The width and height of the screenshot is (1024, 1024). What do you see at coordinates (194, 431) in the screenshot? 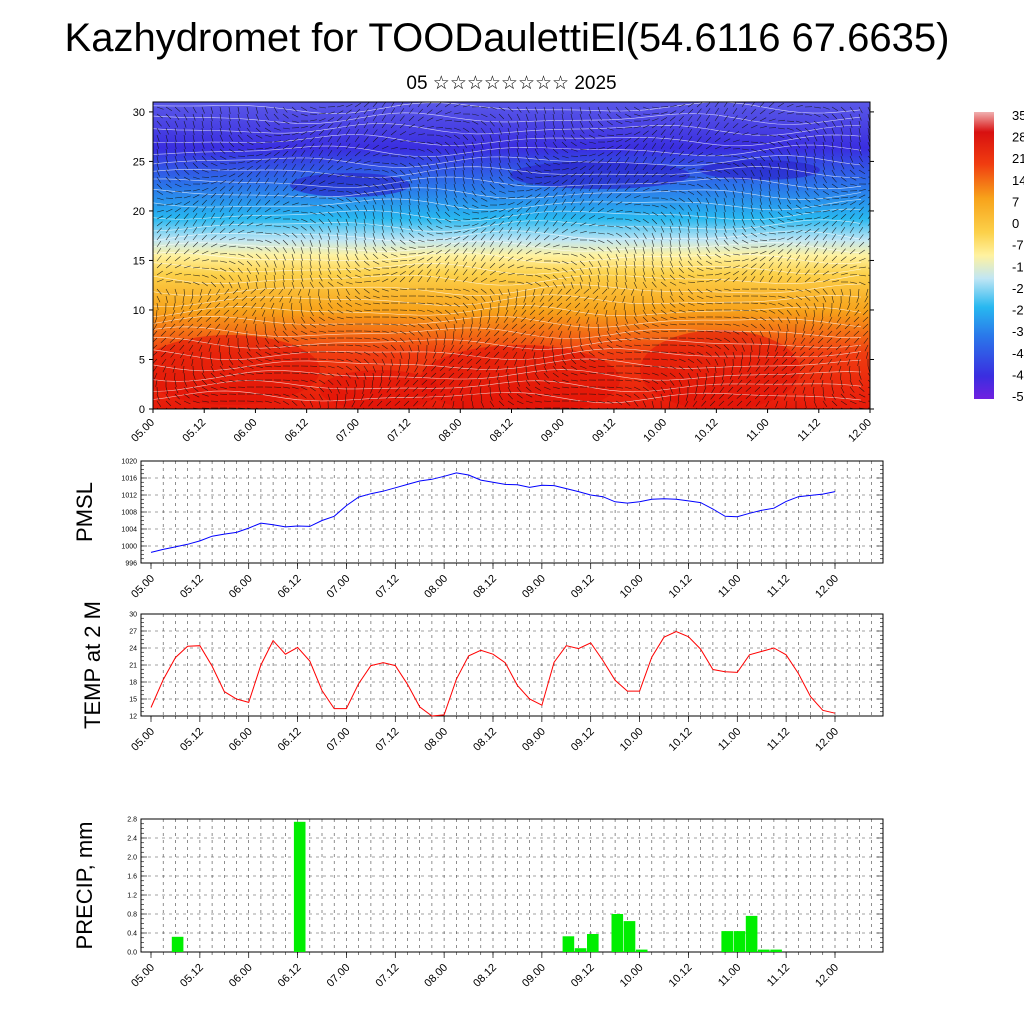
I see `x-tick-label: 05.12` at bounding box center [194, 431].